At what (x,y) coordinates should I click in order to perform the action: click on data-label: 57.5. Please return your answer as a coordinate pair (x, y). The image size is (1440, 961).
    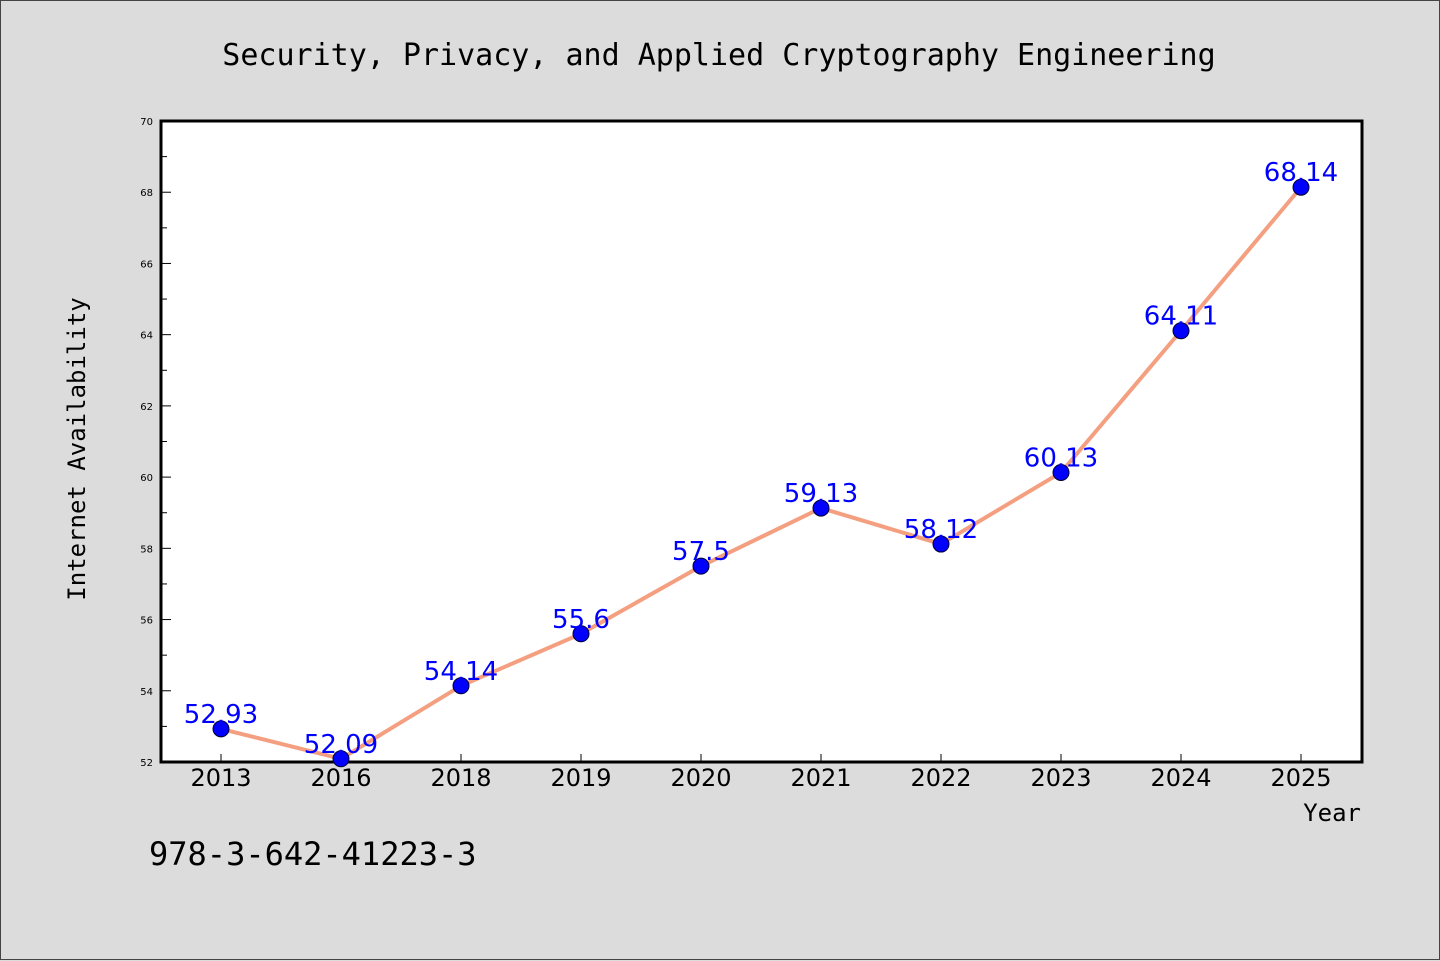
    Looking at the image, I should click on (701, 552).